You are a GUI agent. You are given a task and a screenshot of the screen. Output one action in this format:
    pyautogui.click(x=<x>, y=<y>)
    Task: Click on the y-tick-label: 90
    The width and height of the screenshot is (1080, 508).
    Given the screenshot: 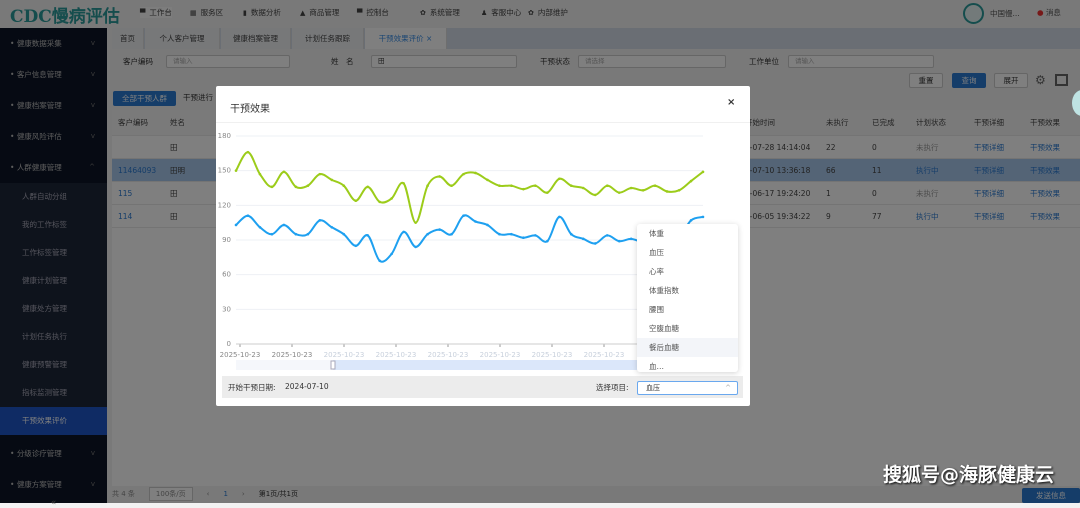 What is the action you would take?
    pyautogui.click(x=226, y=240)
    